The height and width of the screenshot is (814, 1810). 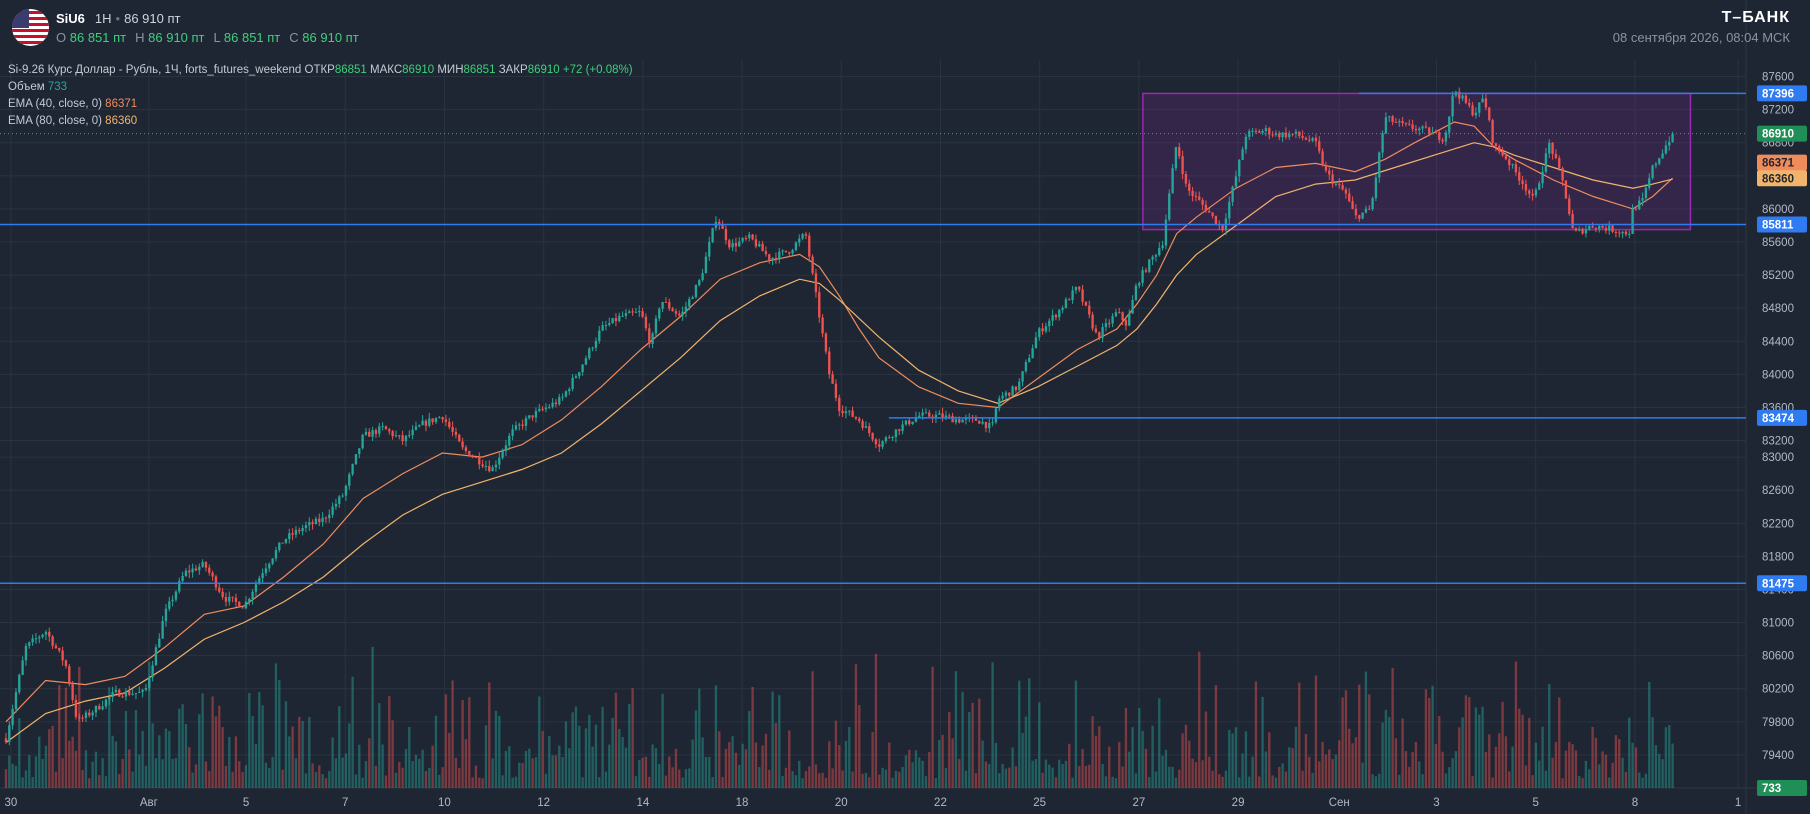 I want to click on ema80-badge-bg, so click(x=1782, y=178).